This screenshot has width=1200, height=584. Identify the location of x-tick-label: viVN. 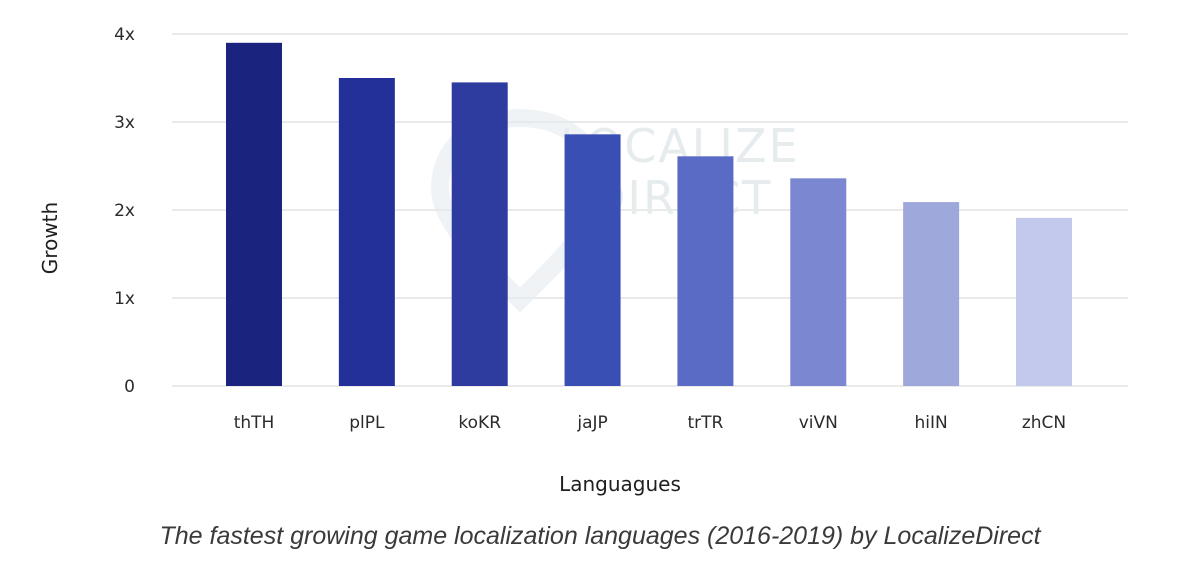
(818, 423).